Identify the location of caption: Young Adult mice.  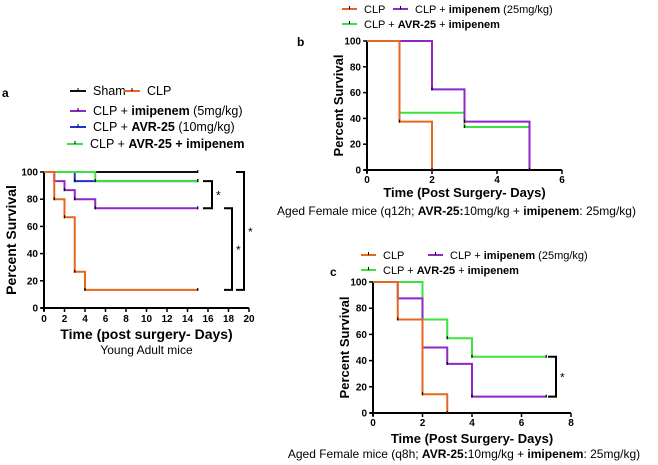
(146, 350).